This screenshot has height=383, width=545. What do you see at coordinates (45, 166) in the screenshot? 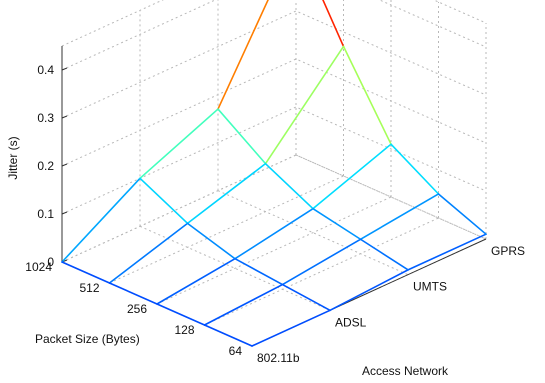
I see `z-tick-label: 0.2` at bounding box center [45, 166].